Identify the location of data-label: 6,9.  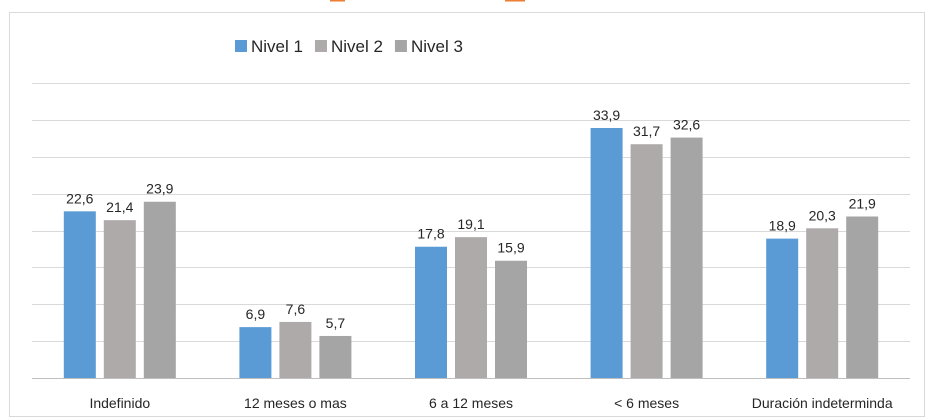
(256, 314).